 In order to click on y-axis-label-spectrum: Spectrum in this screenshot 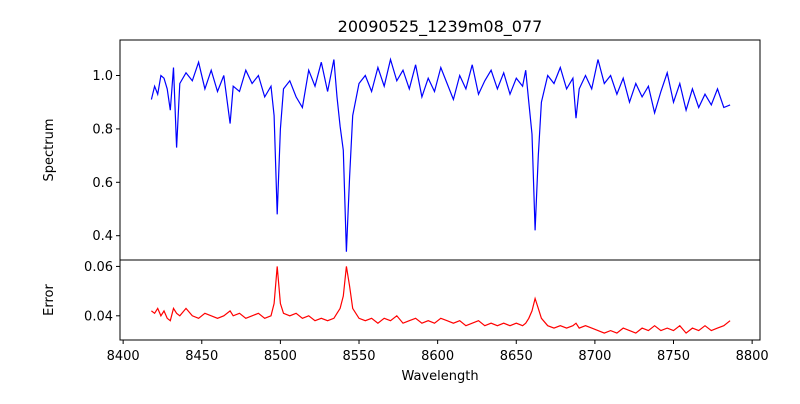, I will do `click(49, 150)`.